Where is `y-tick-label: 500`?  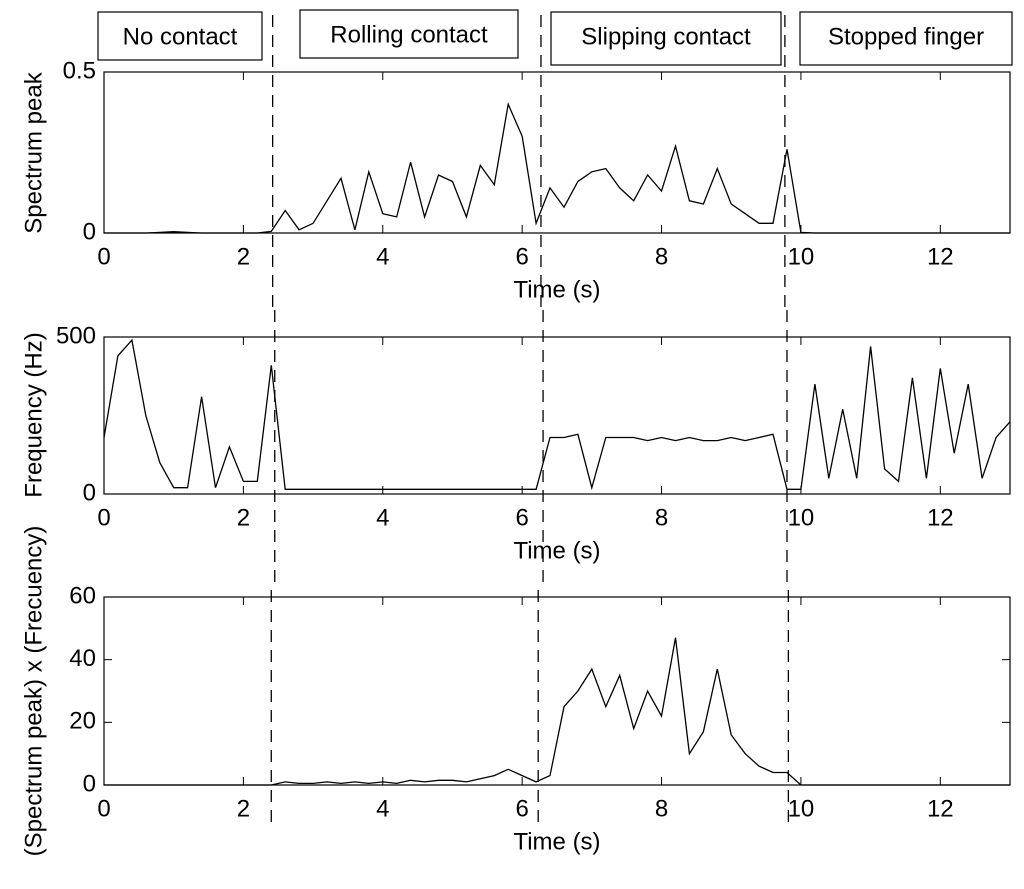
y-tick-label: 500 is located at coordinates (76, 335).